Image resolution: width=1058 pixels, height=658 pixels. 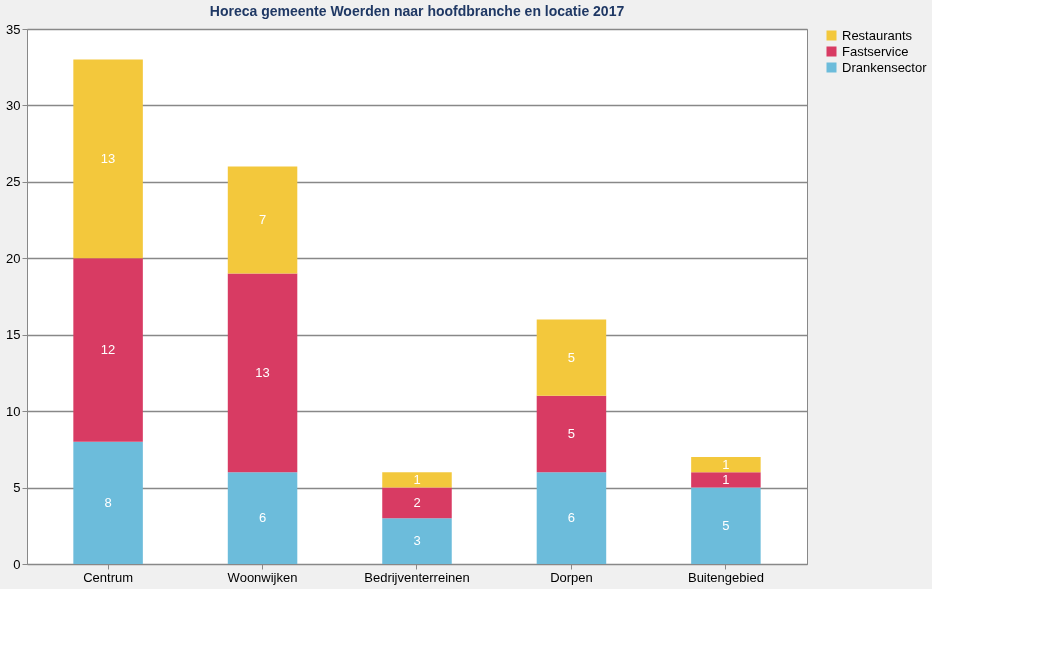 I want to click on y-tick-label: 25, so click(x=13, y=182).